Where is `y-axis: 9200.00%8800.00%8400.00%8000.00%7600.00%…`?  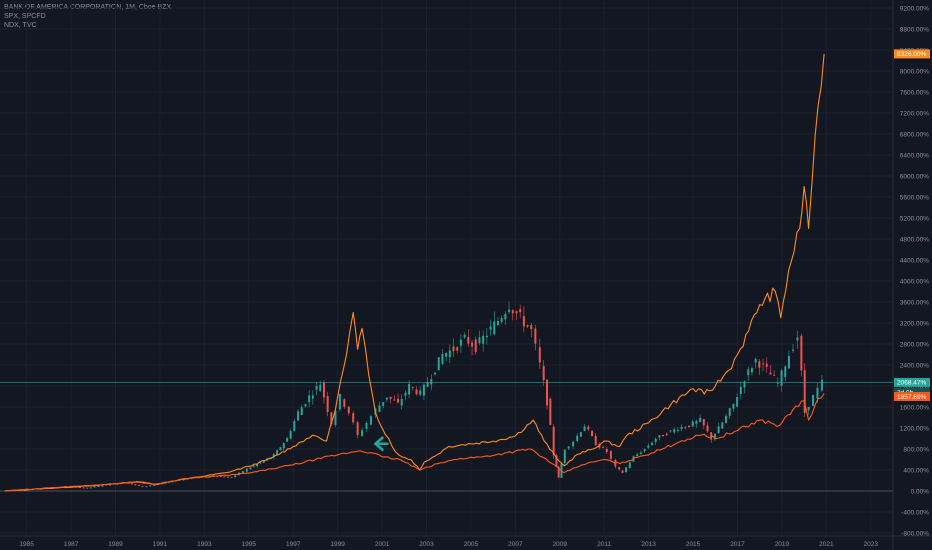
y-axis: 9200.00%8800.00%8400.00%8000.00%7600.00%… is located at coordinates (911, 275).